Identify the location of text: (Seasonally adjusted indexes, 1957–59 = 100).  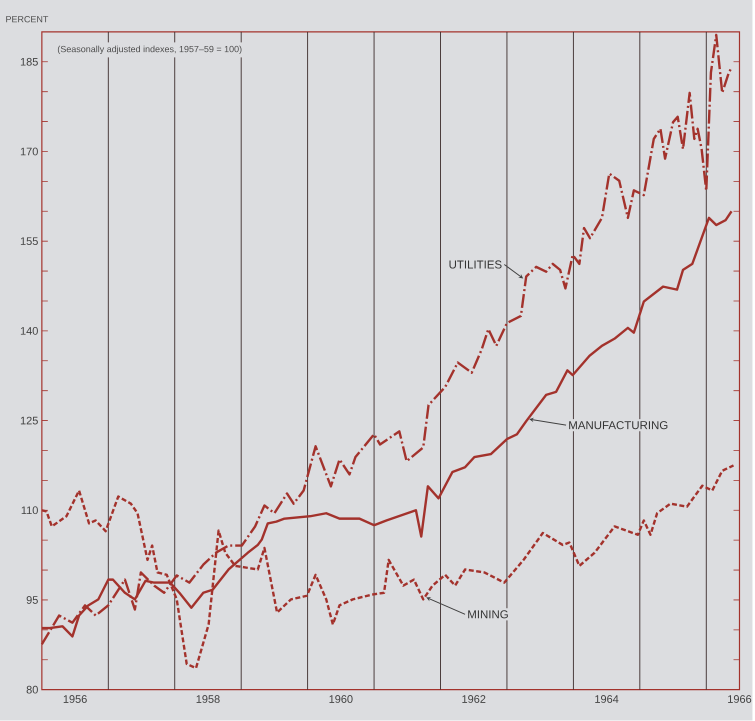
(150, 50).